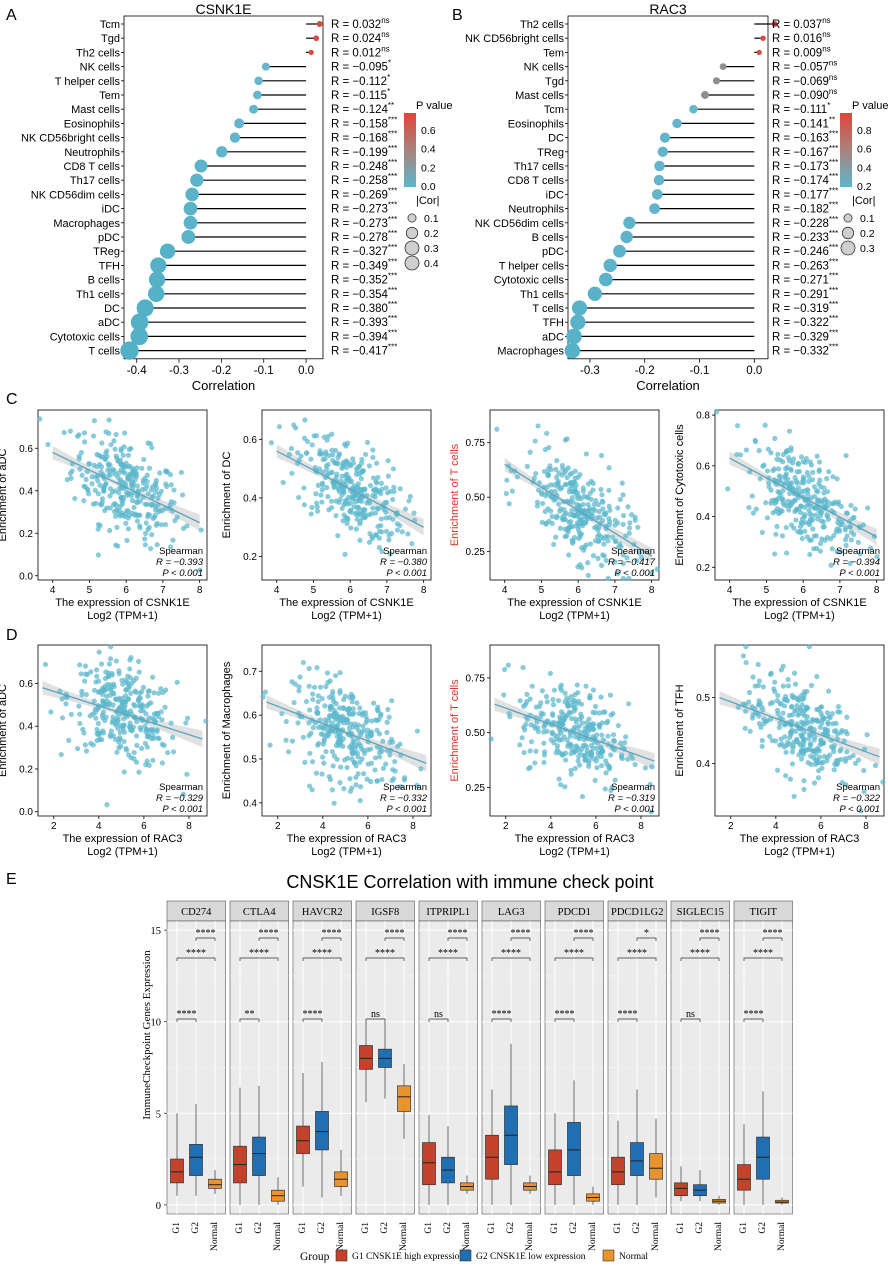 Image resolution: width=888 pixels, height=1273 pixels. I want to click on x-axis-label-units: Log2 (TPM+1), so click(799, 616).